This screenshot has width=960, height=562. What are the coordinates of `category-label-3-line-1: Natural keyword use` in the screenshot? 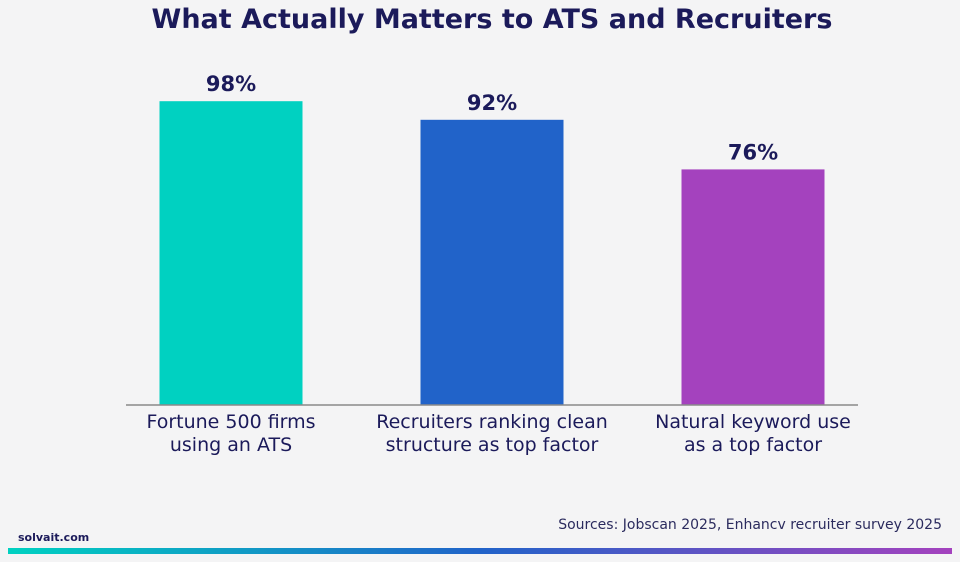 It's located at (753, 422).